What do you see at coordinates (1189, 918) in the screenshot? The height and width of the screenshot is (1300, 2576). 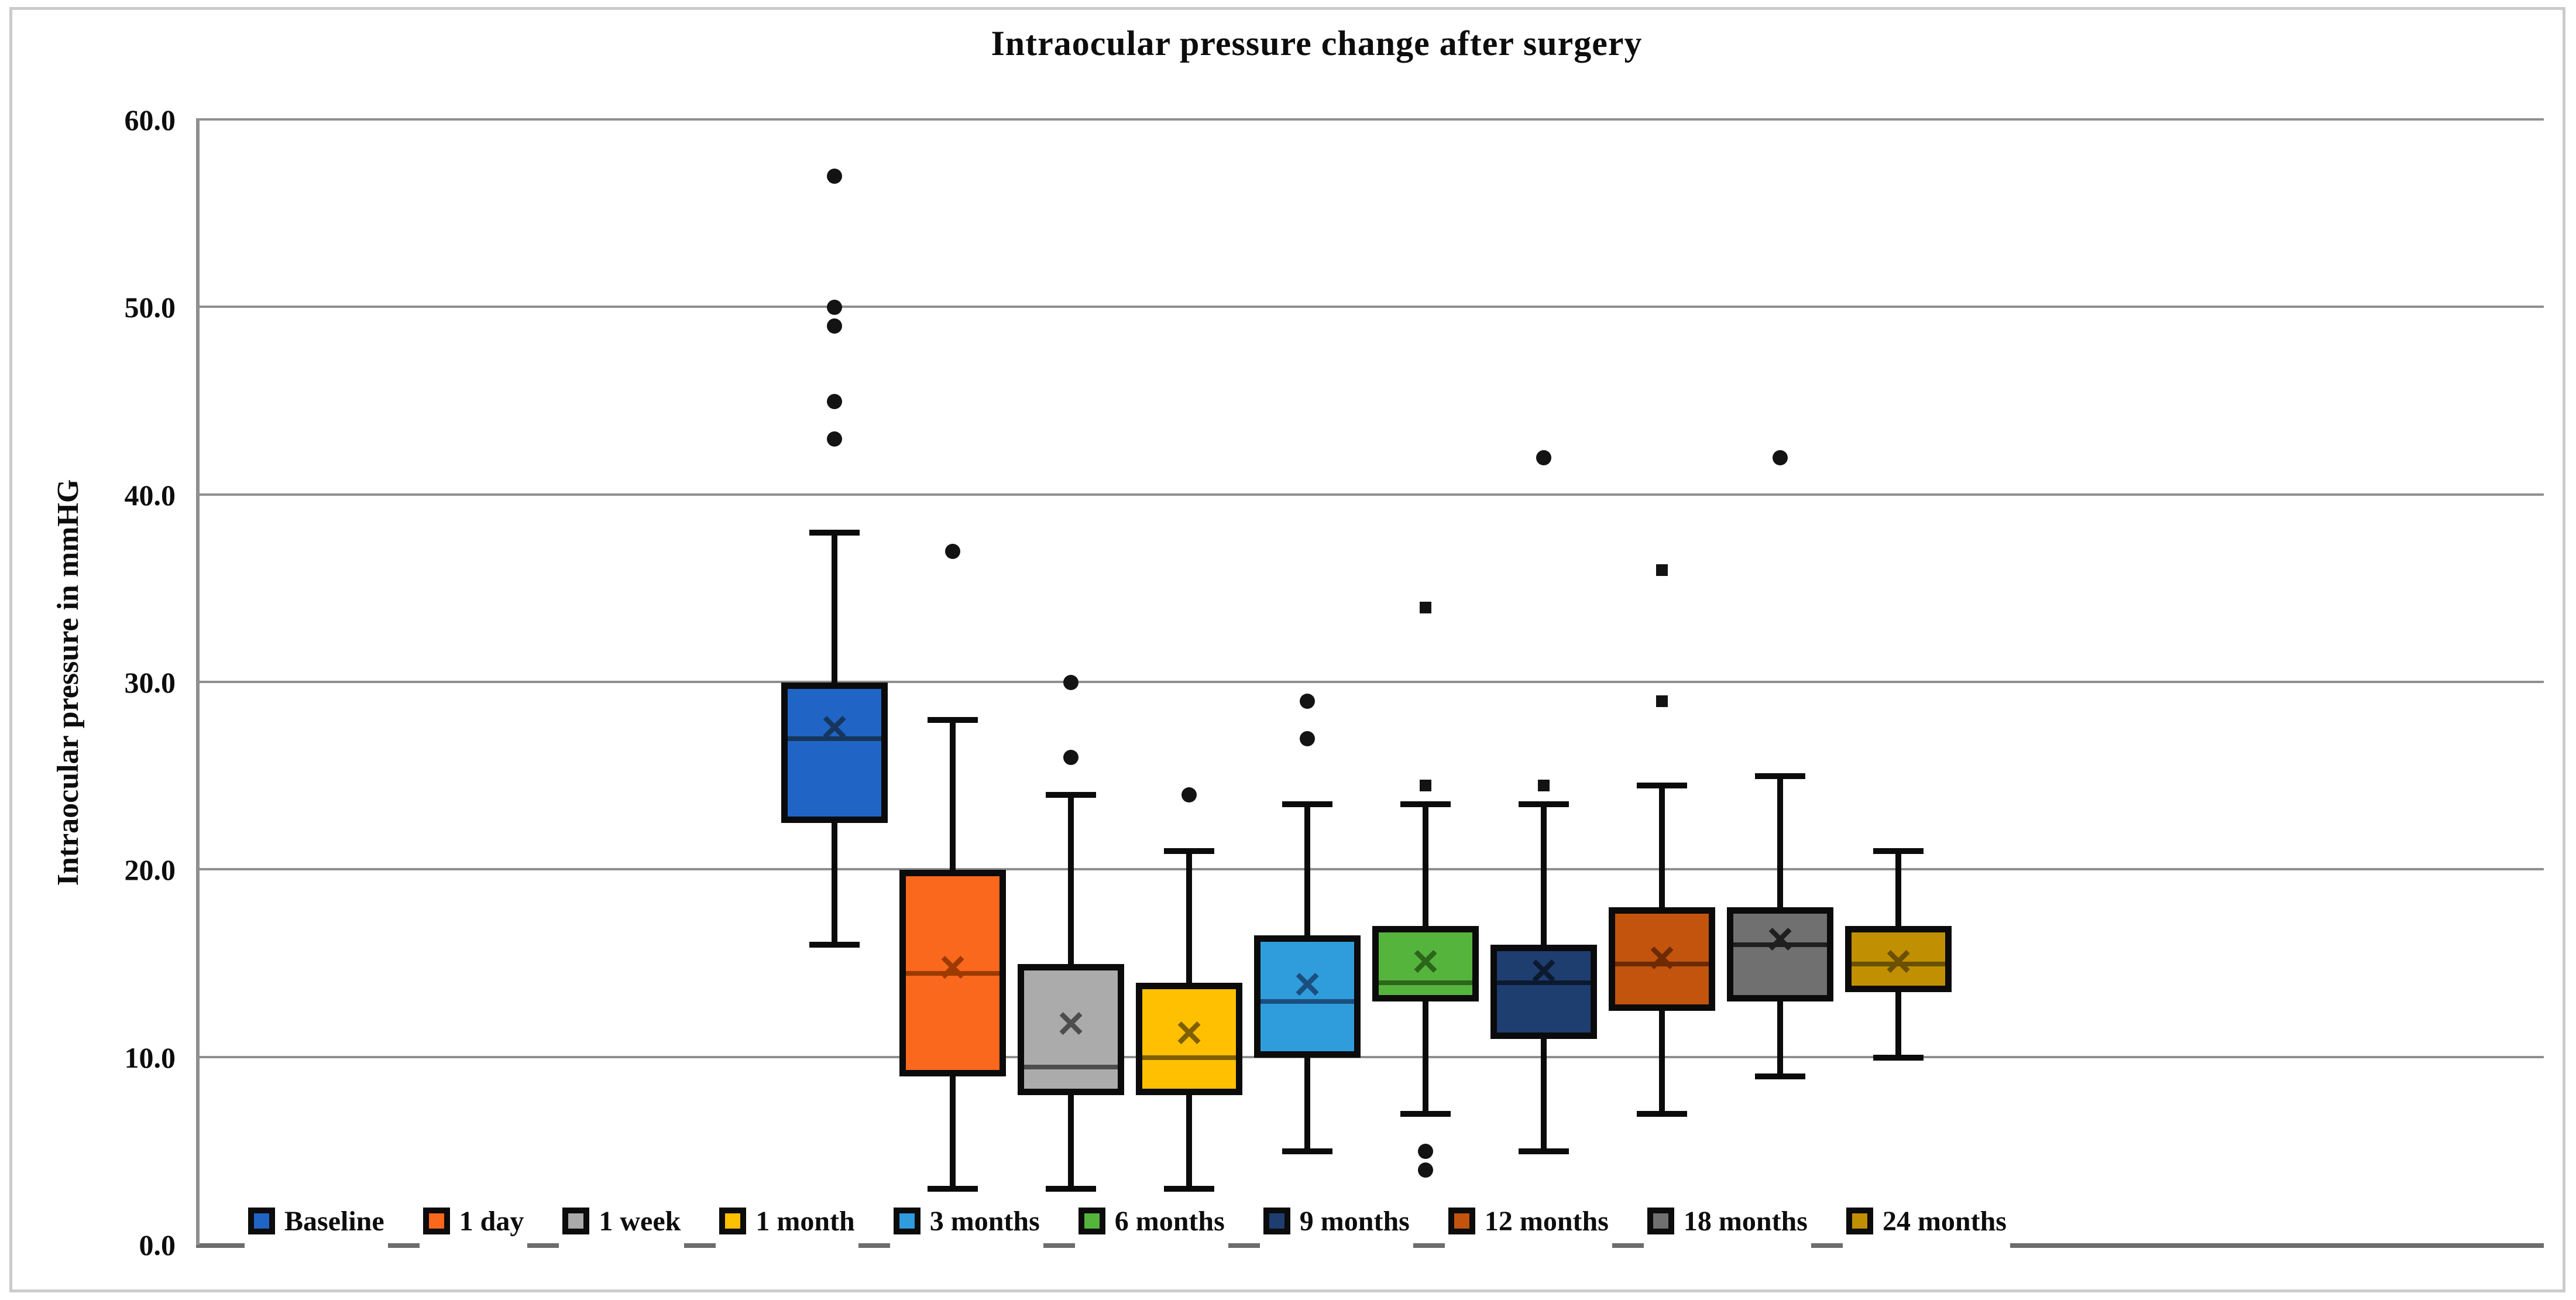 I see `whisker-upper-1-month` at bounding box center [1189, 918].